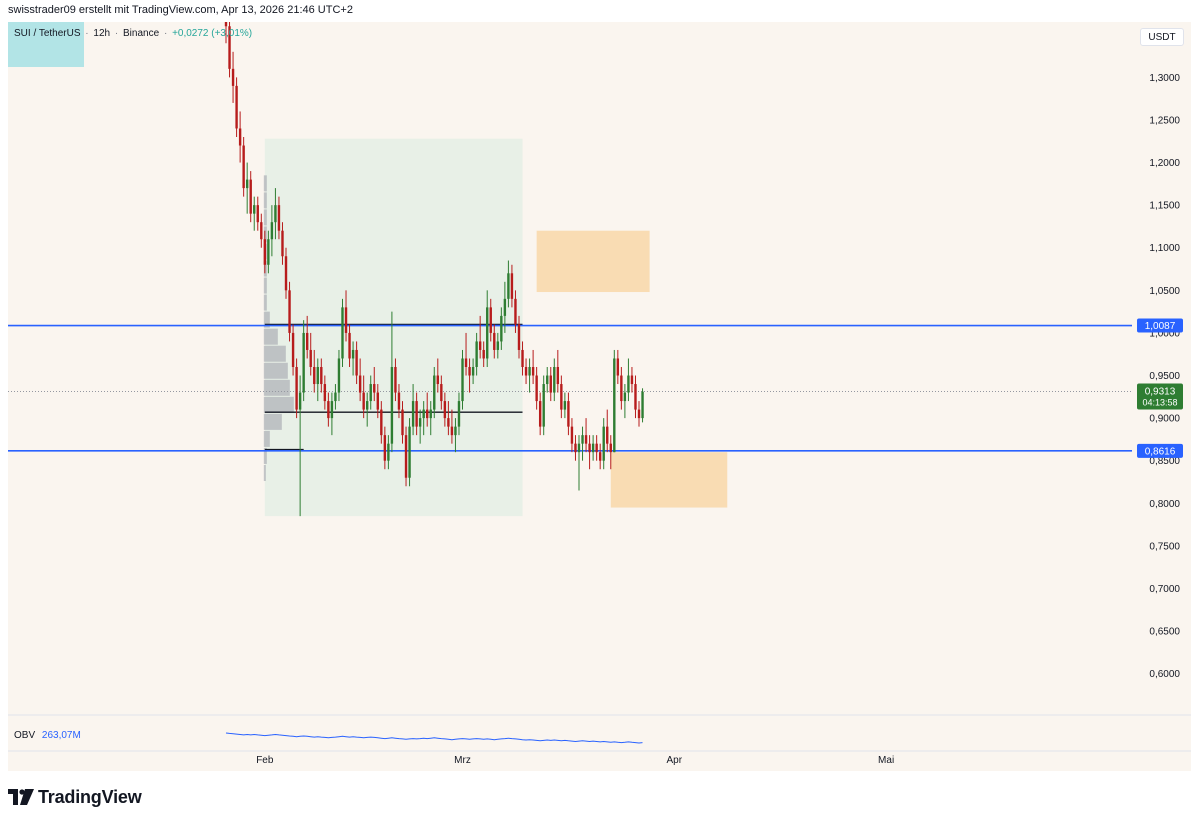  I want to click on y-tick-label: 1,0500, so click(1164, 291).